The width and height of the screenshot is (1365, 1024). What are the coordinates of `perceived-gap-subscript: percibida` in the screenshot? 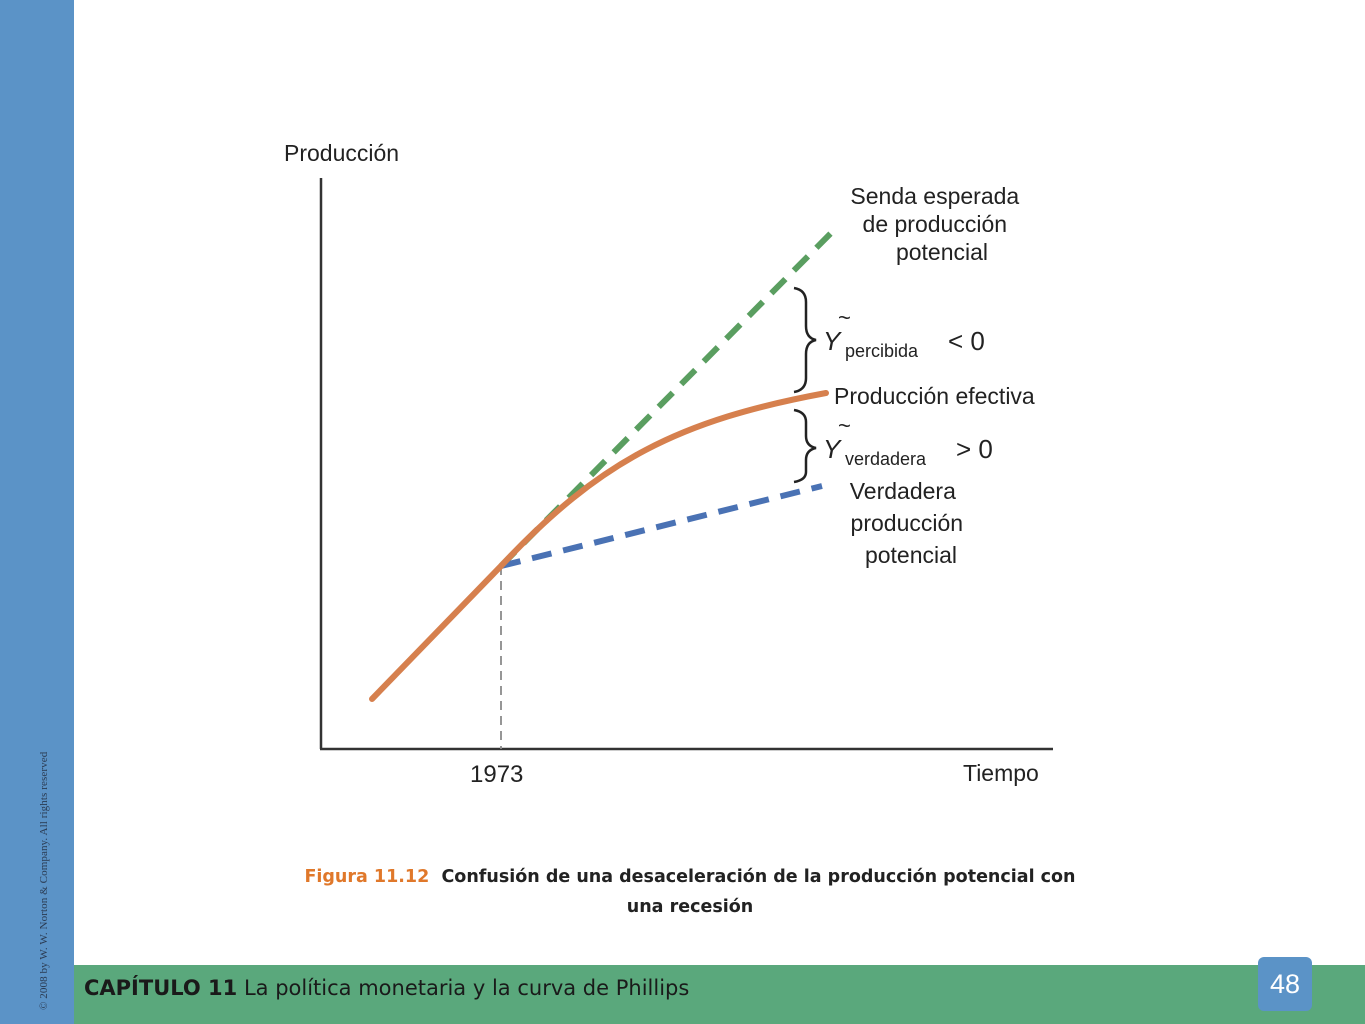 It's located at (882, 351).